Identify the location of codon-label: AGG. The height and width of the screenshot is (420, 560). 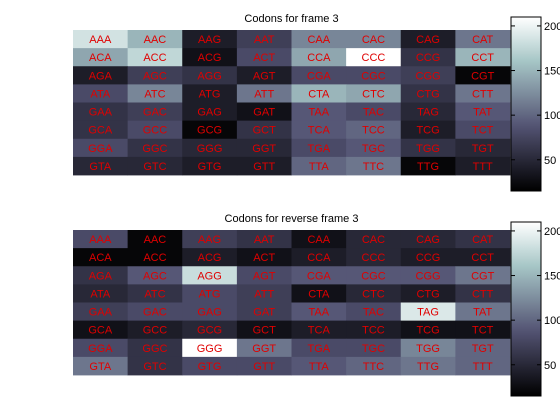
(209, 276).